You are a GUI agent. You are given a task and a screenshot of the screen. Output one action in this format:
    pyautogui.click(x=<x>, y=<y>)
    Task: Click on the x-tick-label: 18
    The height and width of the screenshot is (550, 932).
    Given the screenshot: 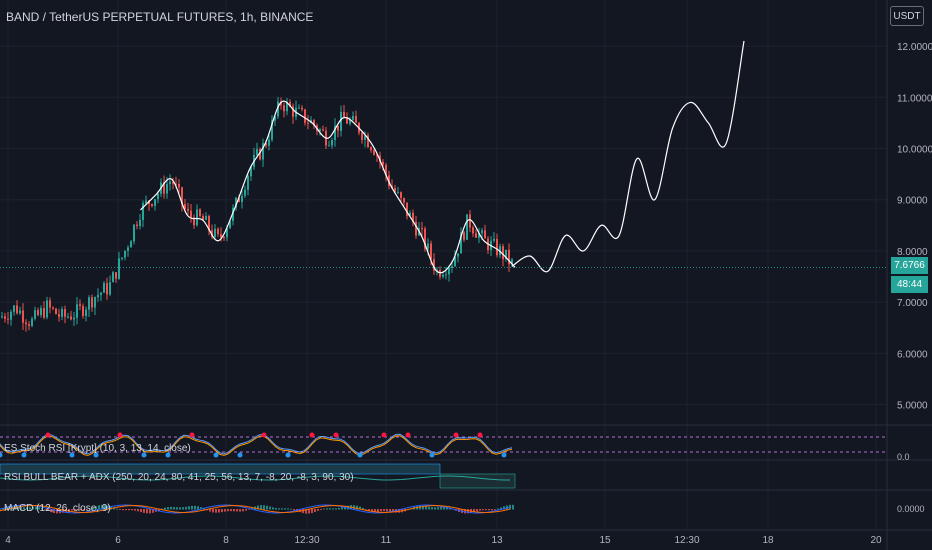 What is the action you would take?
    pyautogui.click(x=768, y=540)
    